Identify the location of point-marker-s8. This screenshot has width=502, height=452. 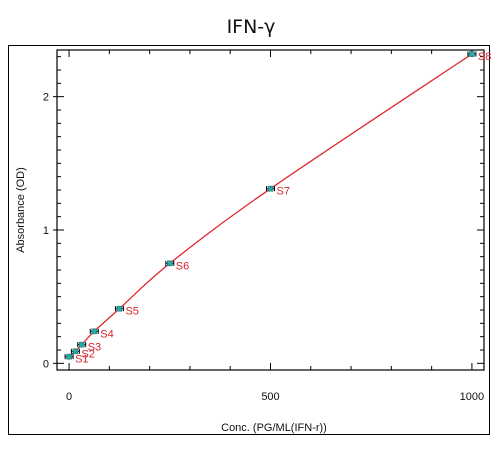
(472, 54).